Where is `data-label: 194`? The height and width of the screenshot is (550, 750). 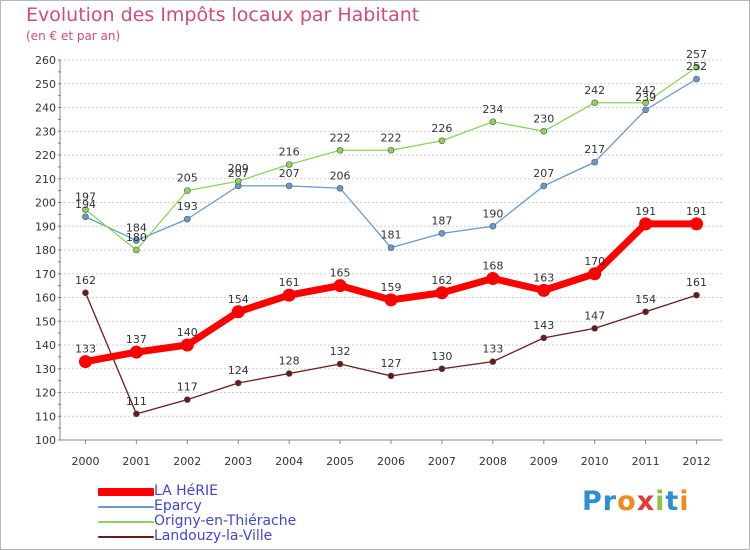 data-label: 194 is located at coordinates (85, 204).